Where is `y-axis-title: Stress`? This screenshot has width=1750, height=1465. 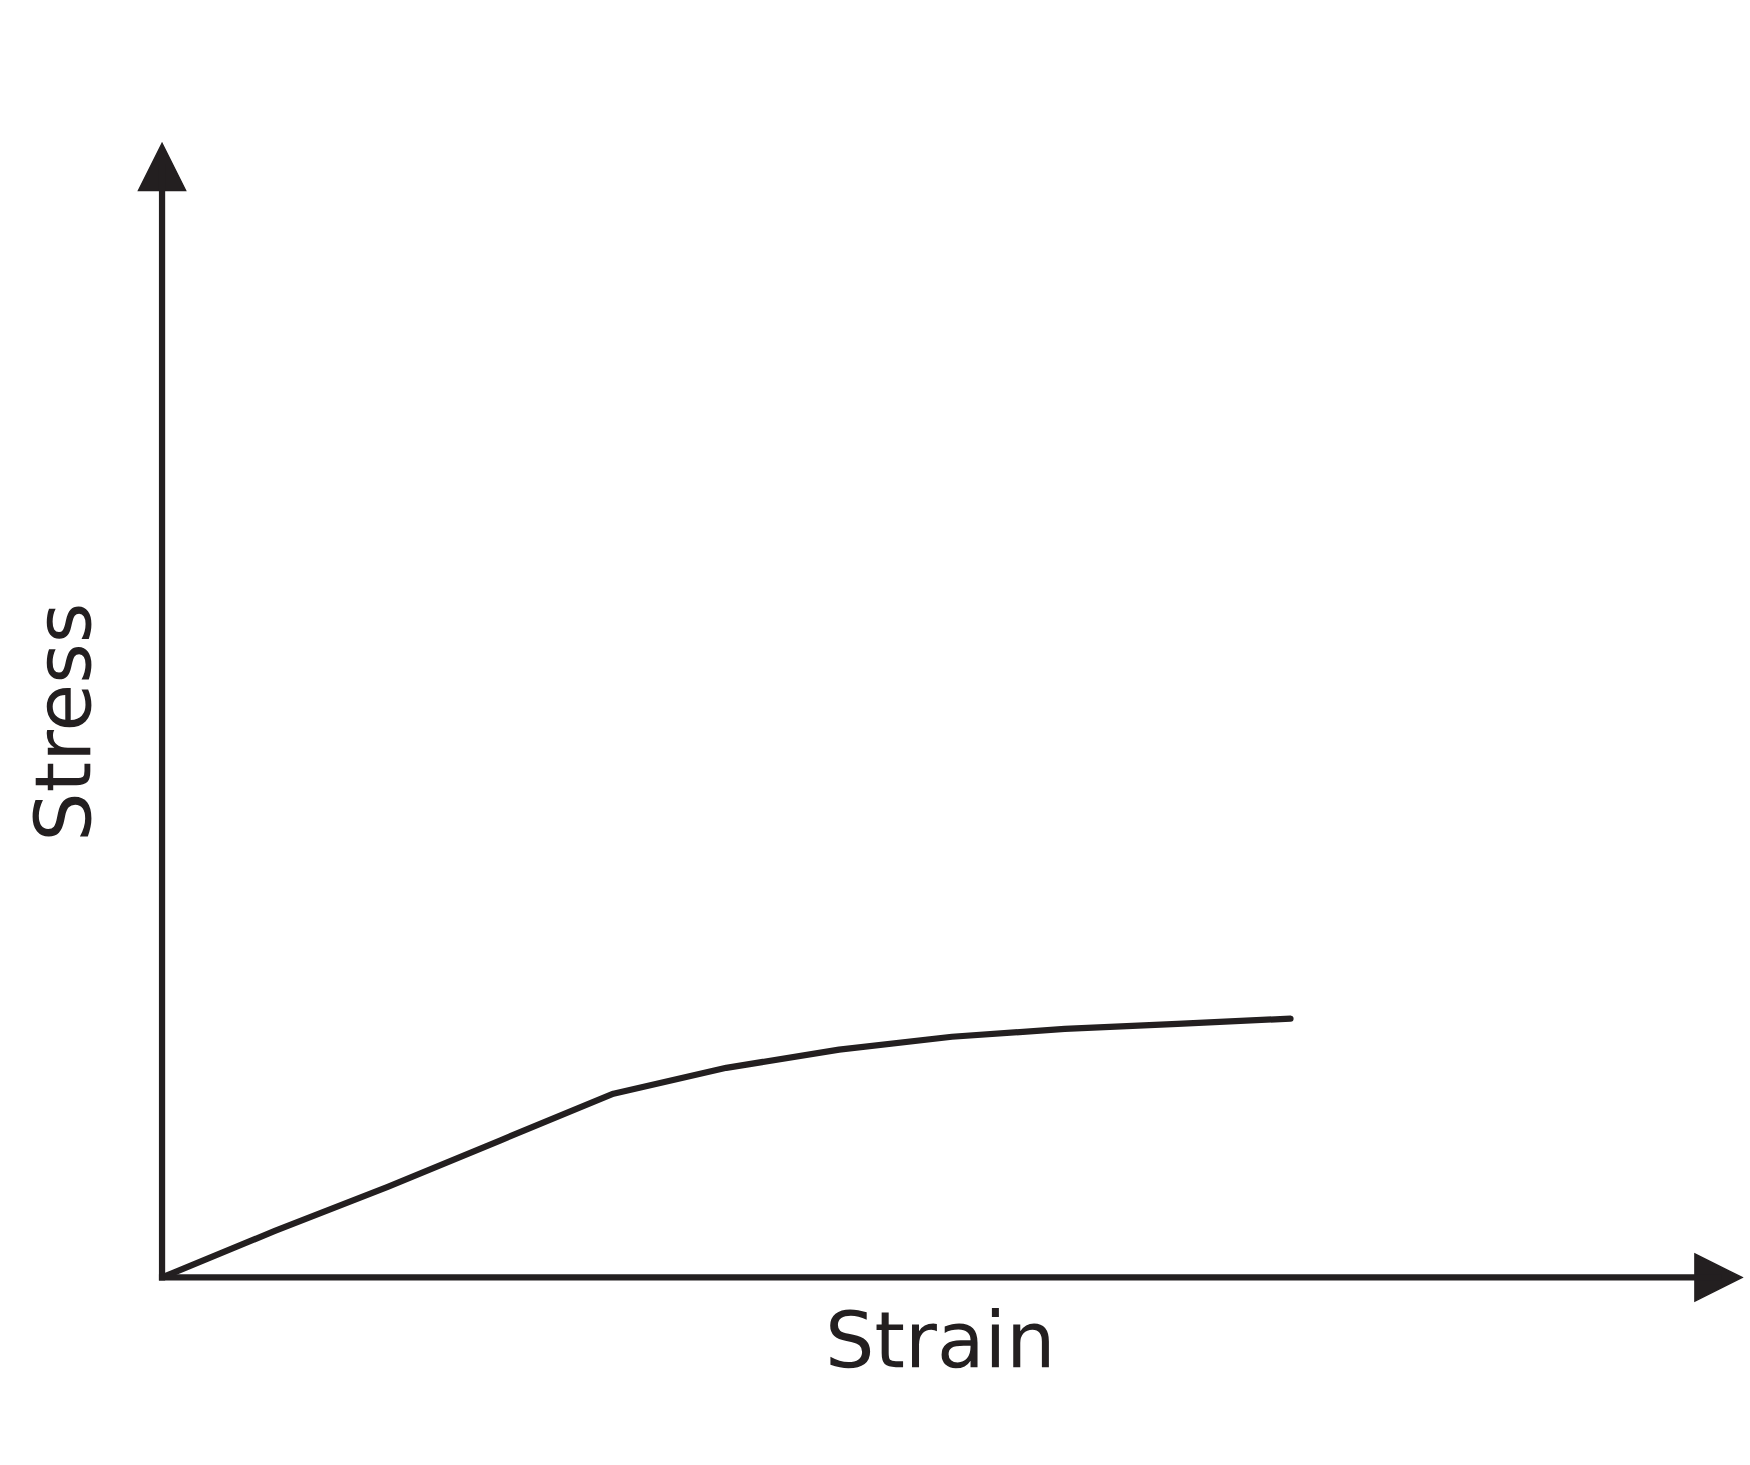 y-axis-title: Stress is located at coordinates (62, 721).